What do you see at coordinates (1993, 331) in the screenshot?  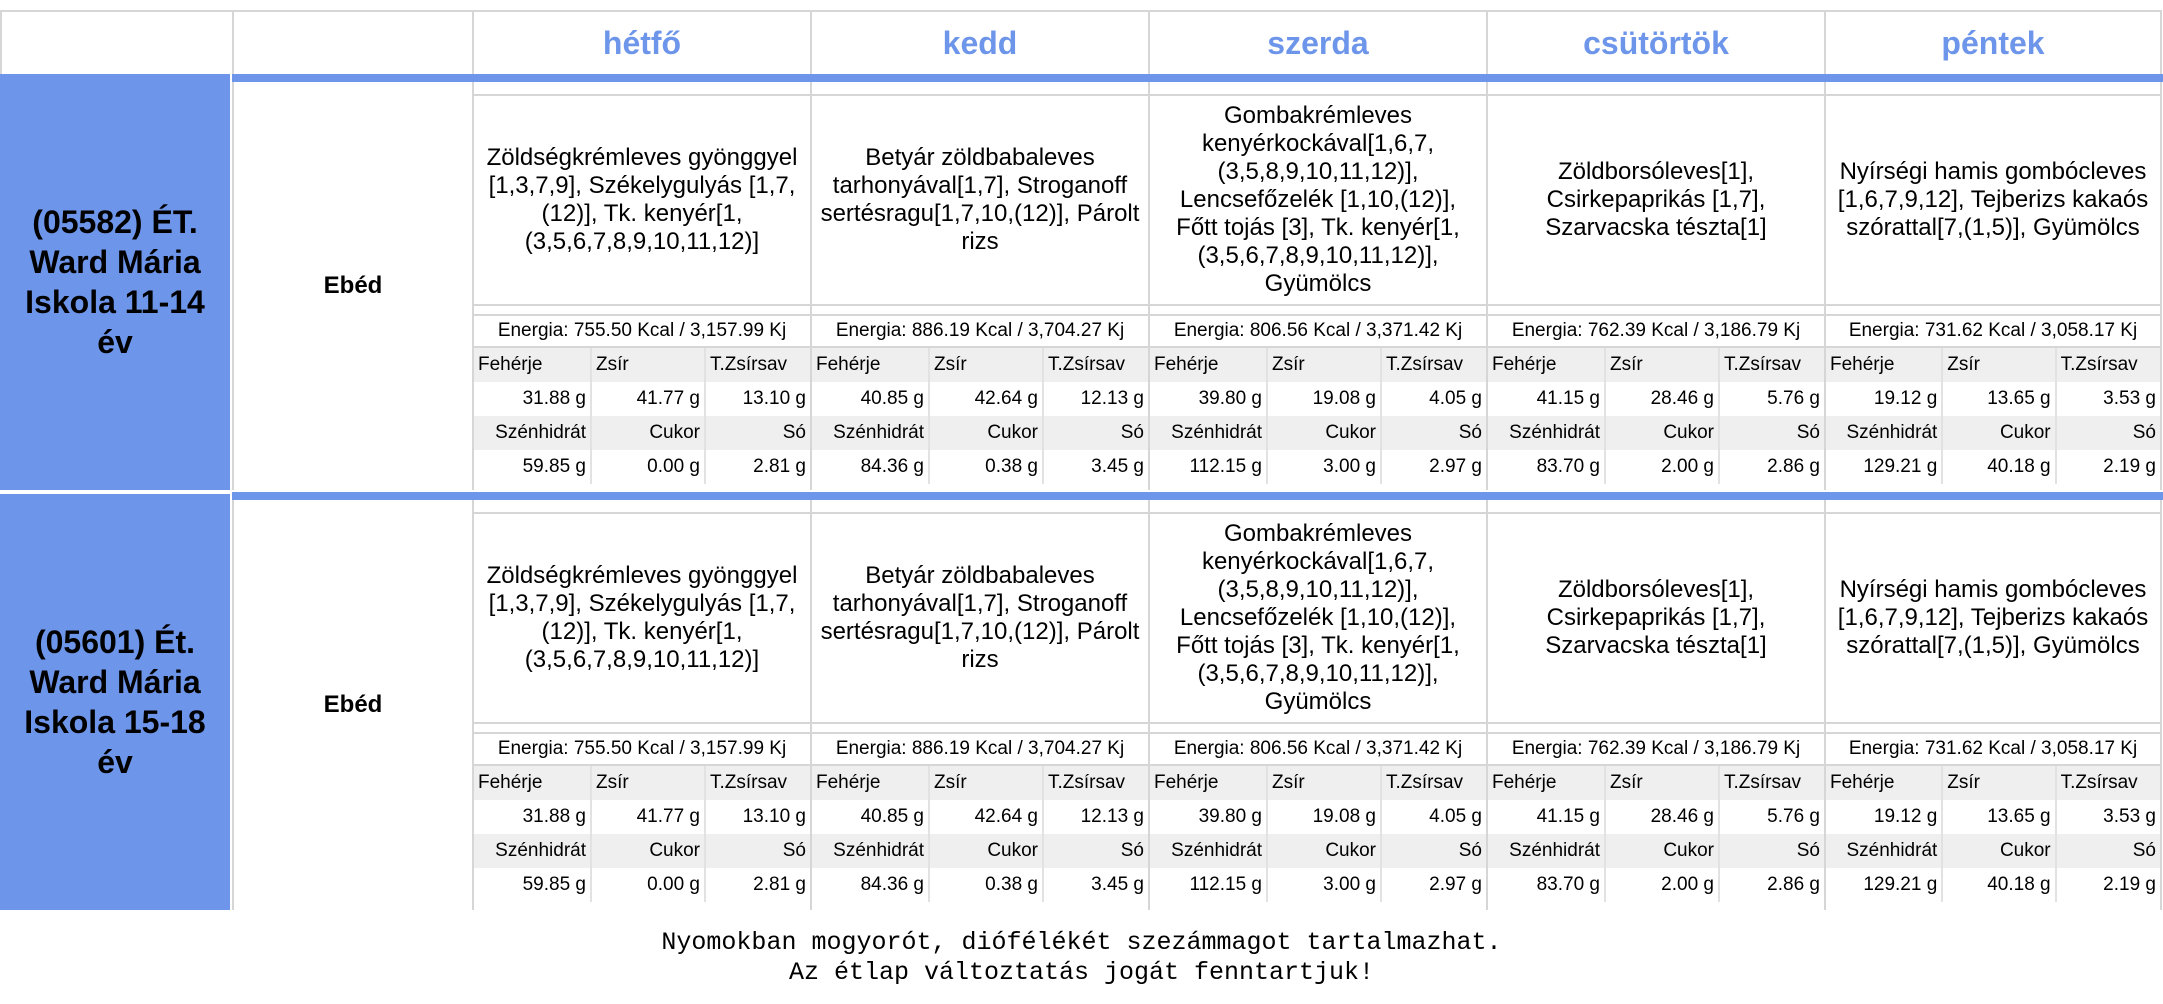 I see `energy-value: Energia: 731.62 Kcal / 3,058.17 Kj` at bounding box center [1993, 331].